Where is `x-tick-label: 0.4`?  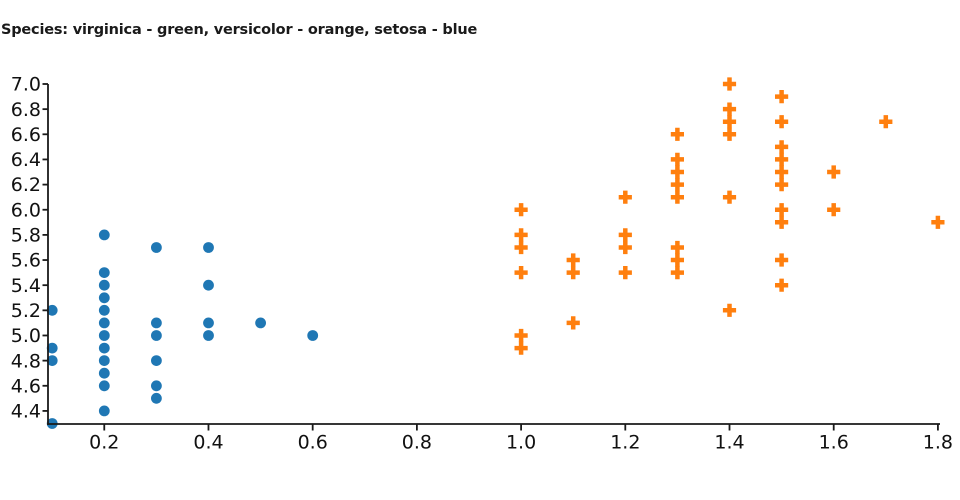
x-tick-label: 0.4 is located at coordinates (208, 443).